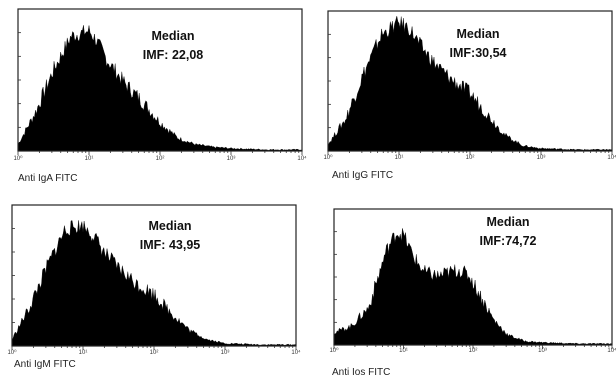 The height and width of the screenshot is (381, 616). What do you see at coordinates (361, 372) in the screenshot?
I see `x-axis-label: Anti Ios FITC` at bounding box center [361, 372].